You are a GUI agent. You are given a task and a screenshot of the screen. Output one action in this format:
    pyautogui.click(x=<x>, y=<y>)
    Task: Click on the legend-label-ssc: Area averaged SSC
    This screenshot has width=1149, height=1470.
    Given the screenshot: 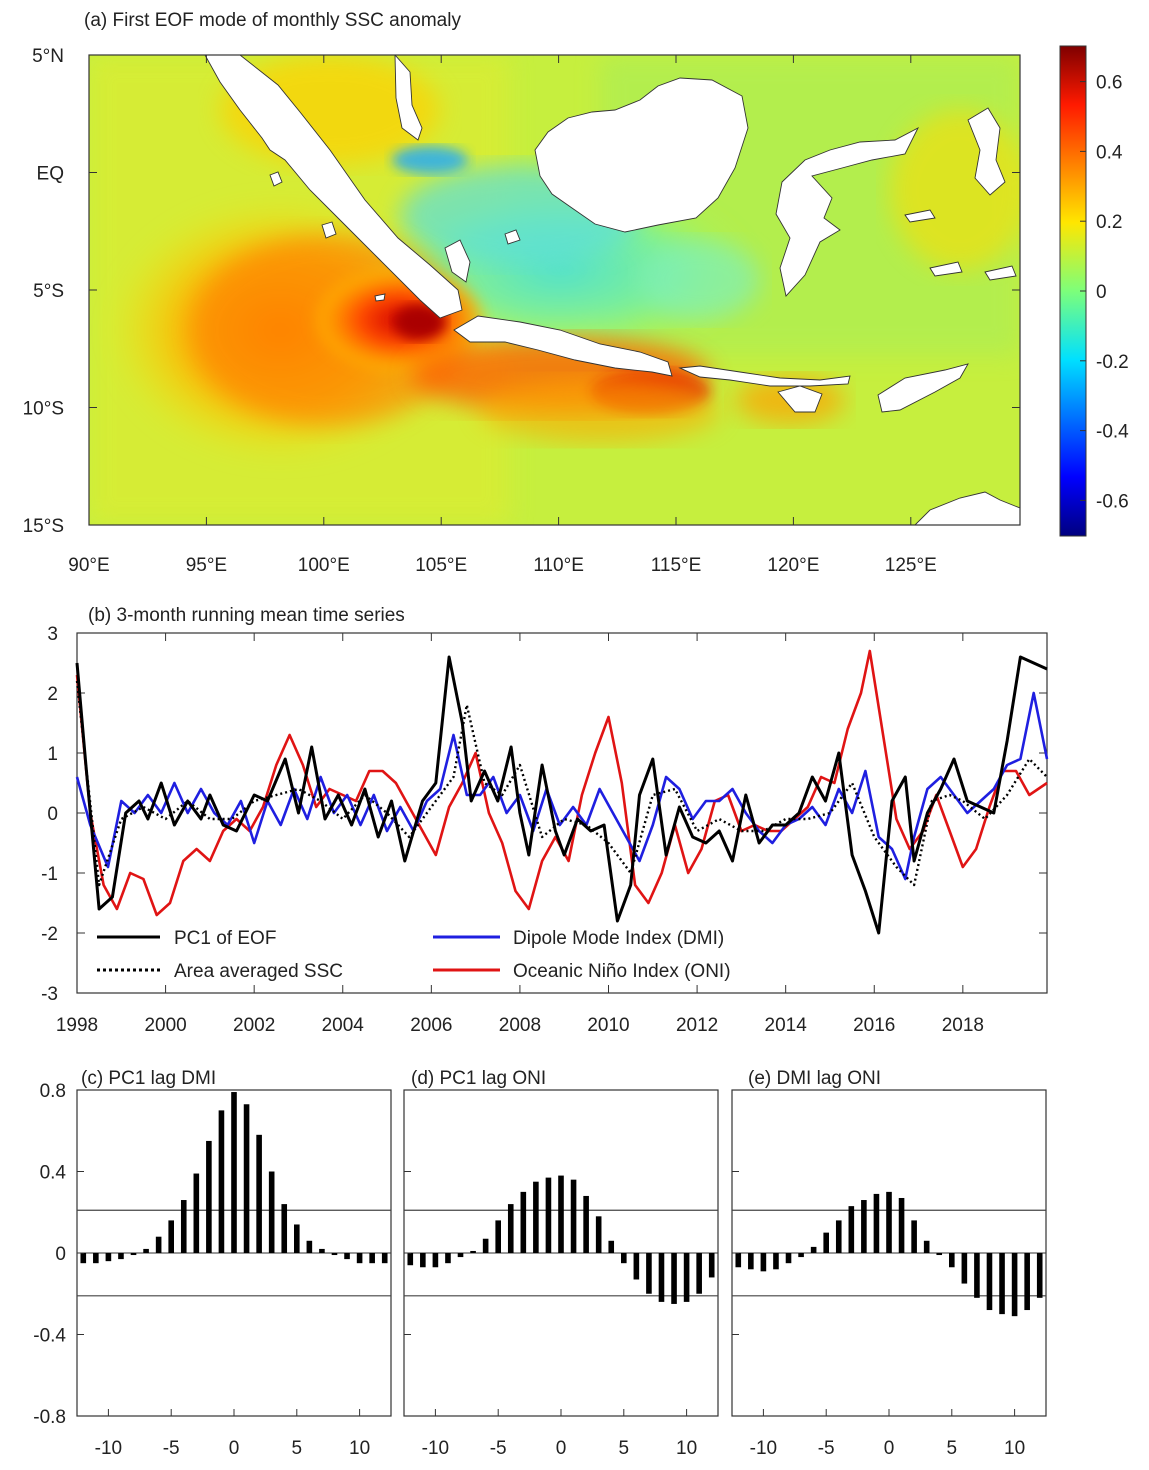 What is the action you would take?
    pyautogui.click(x=258, y=971)
    